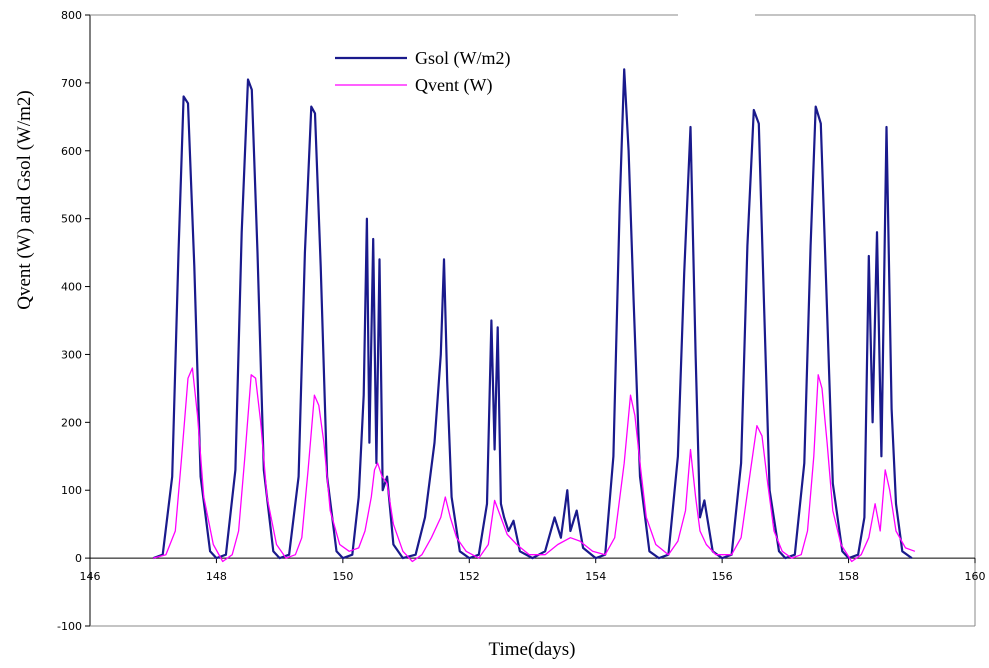 This screenshot has height=668, width=989. What do you see at coordinates (453, 85) in the screenshot?
I see `legend-label: Qvent (W)` at bounding box center [453, 85].